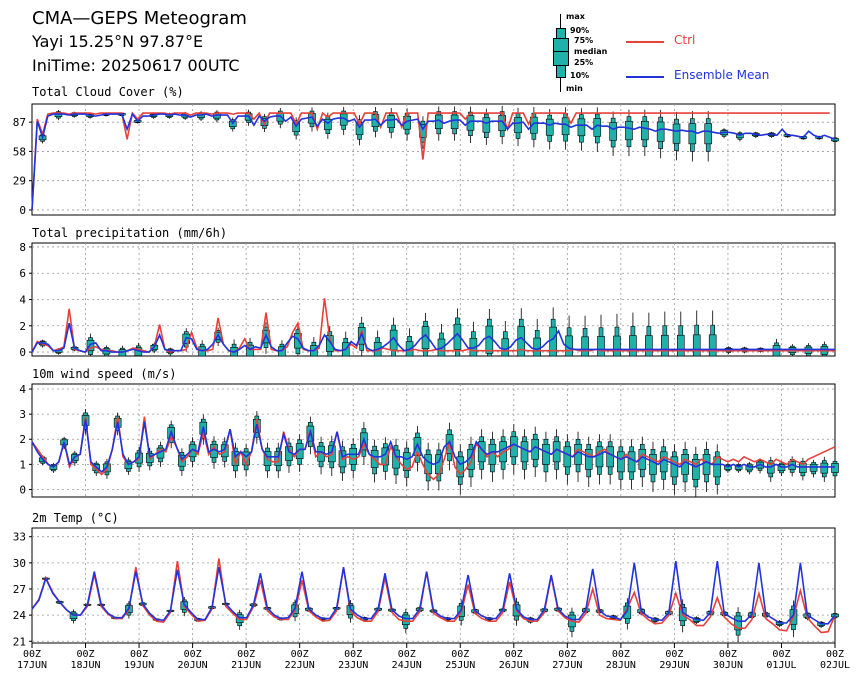 This screenshot has height=681, width=859. I want to click on x-date-label: 02JUL, so click(835, 665).